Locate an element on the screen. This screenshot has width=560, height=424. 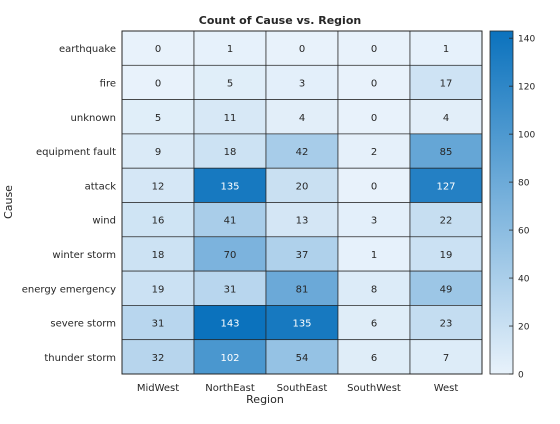
cell-value-label: 8 is located at coordinates (374, 289).